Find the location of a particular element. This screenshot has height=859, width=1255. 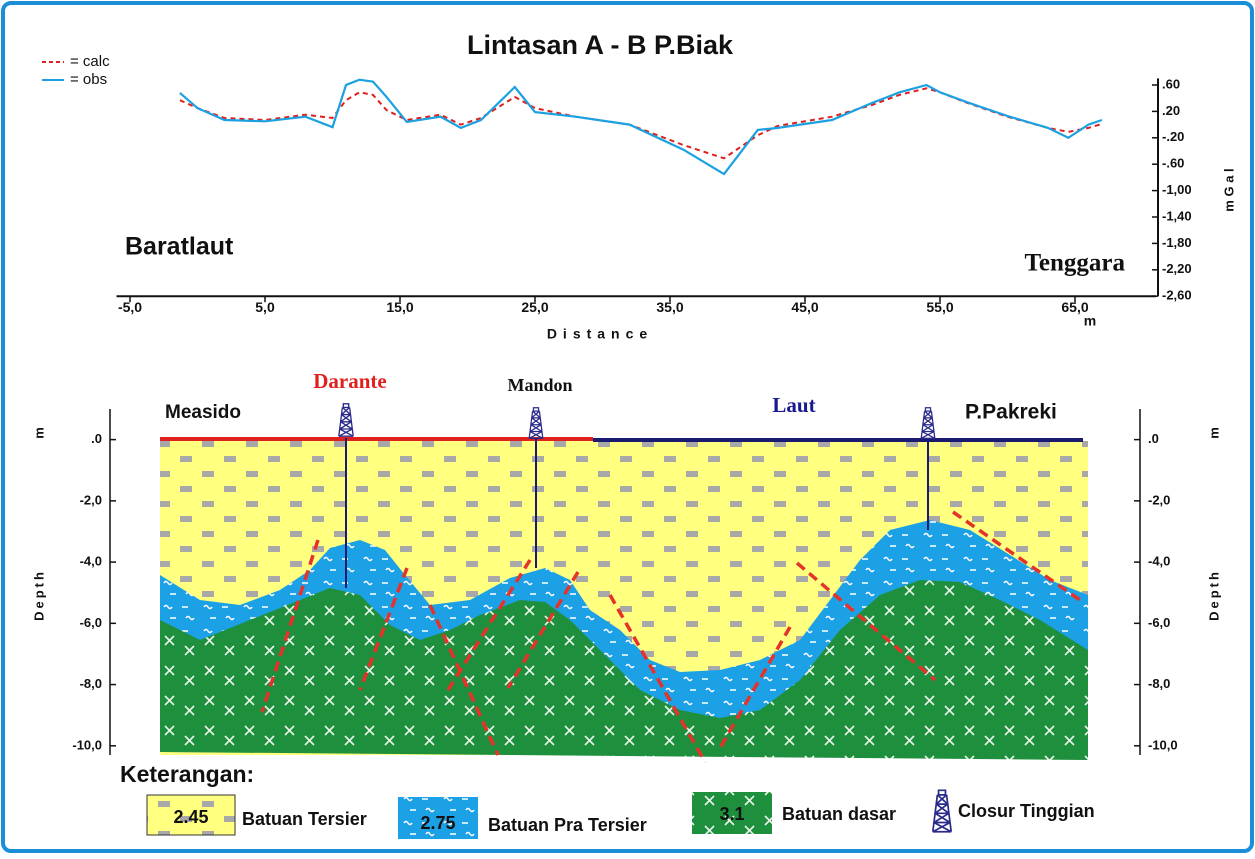

x-tick-label: 25,0 is located at coordinates (534, 307).